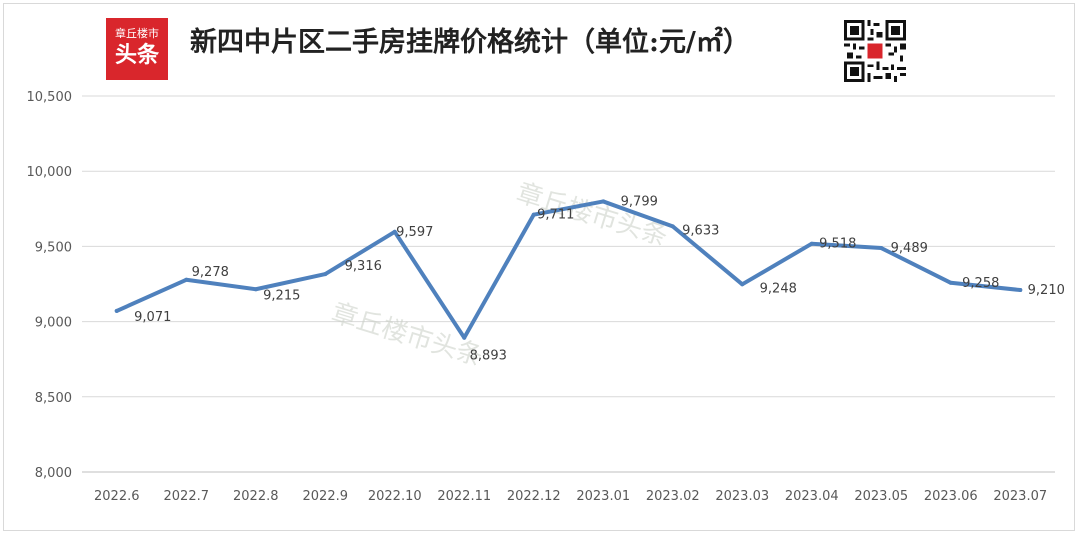 This screenshot has height=535, width=1080. I want to click on x-tick-label: 2023.02, so click(673, 496).